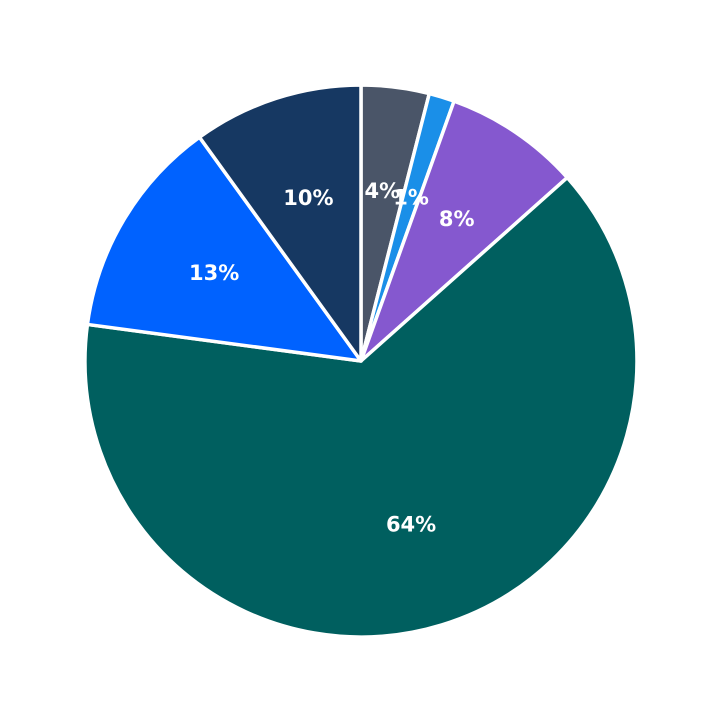 This screenshot has height=723, width=723. What do you see at coordinates (411, 197) in the screenshot?
I see `pie-slice-label-1: 1%` at bounding box center [411, 197].